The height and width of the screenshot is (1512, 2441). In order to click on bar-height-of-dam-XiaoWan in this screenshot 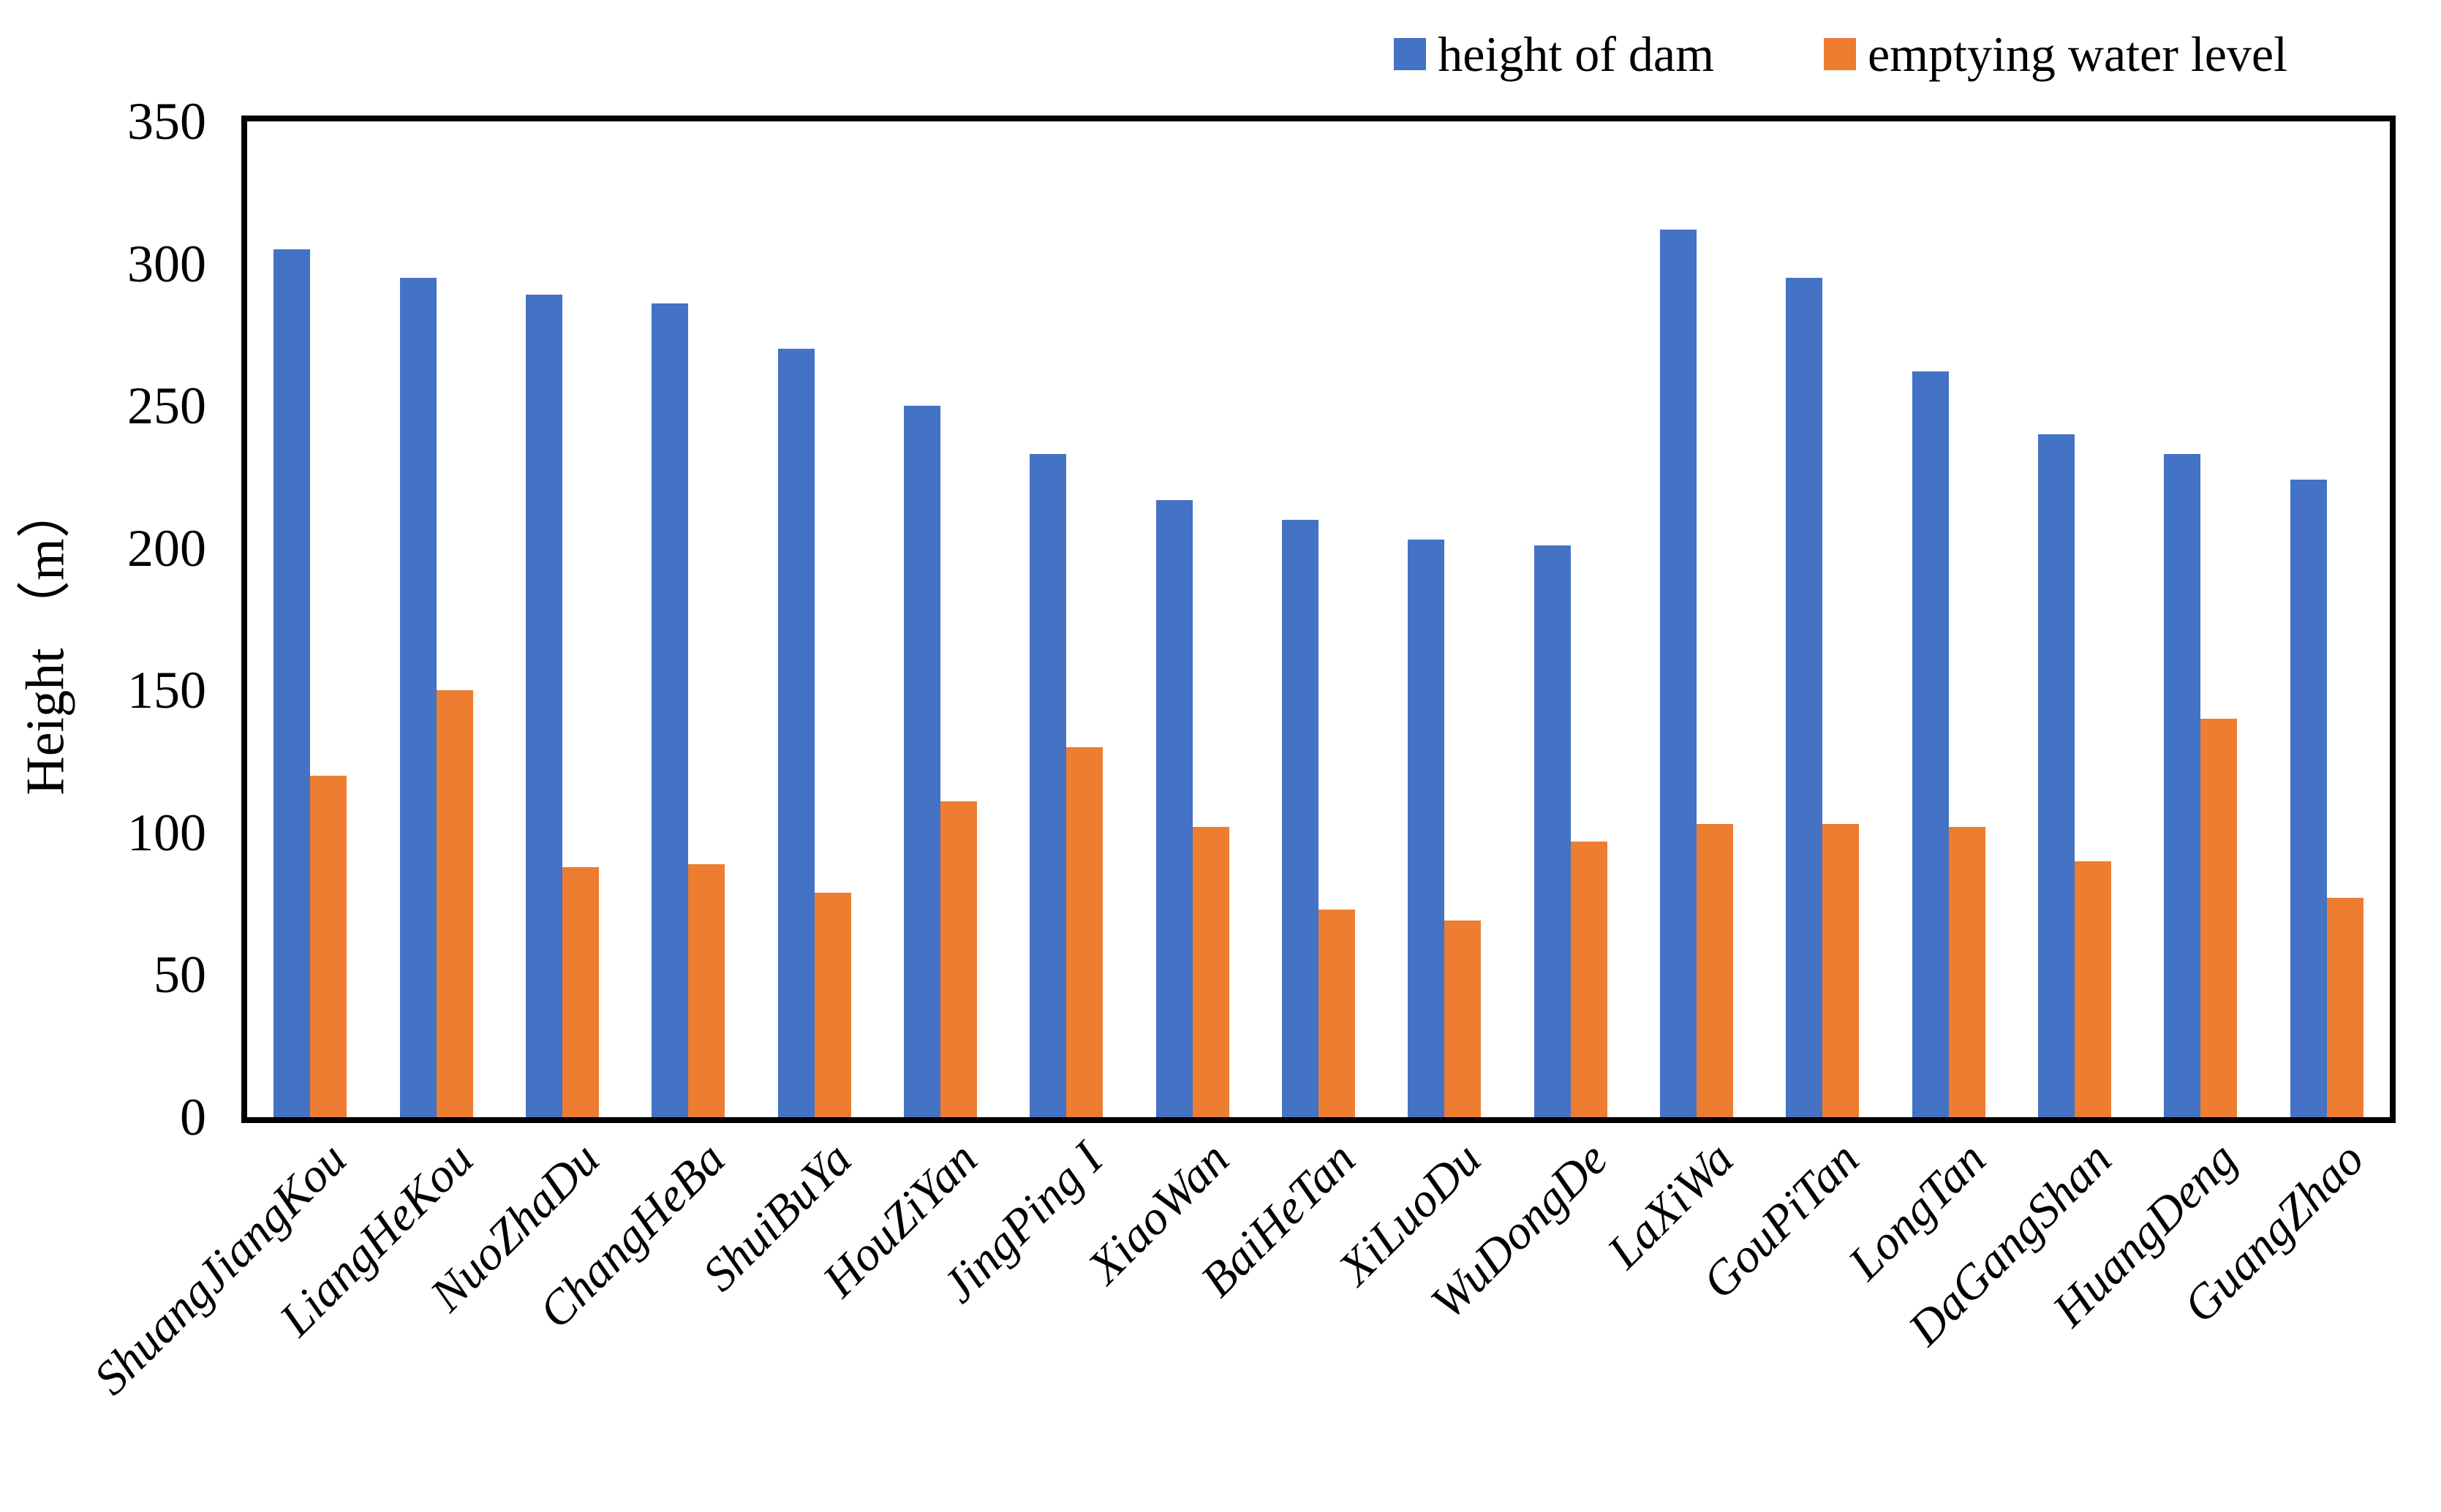, I will do `click(1174, 808)`.